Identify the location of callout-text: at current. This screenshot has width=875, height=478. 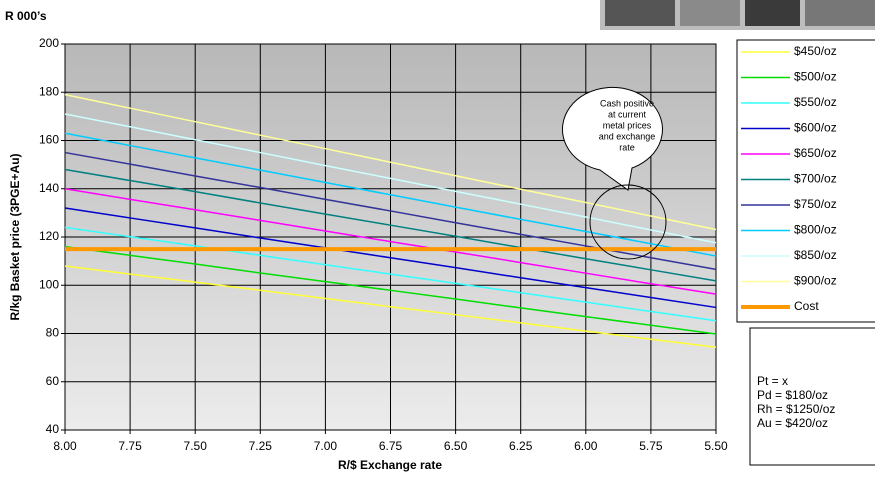
(627, 114).